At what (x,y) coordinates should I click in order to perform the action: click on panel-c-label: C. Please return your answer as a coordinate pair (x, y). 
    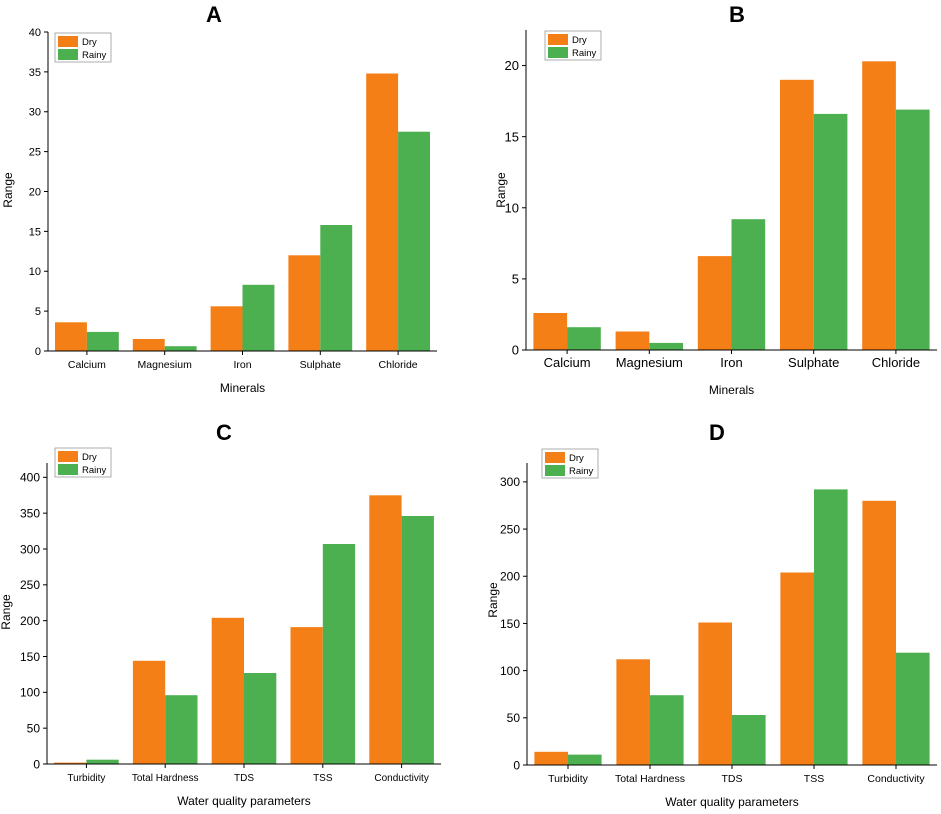
    Looking at the image, I should click on (224, 432).